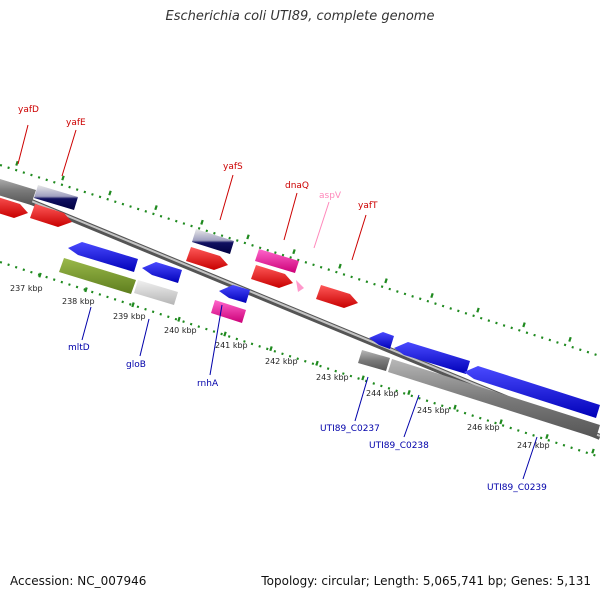 The image size is (600, 600). I want to click on kbp-label: 244 kbp, so click(382, 393).